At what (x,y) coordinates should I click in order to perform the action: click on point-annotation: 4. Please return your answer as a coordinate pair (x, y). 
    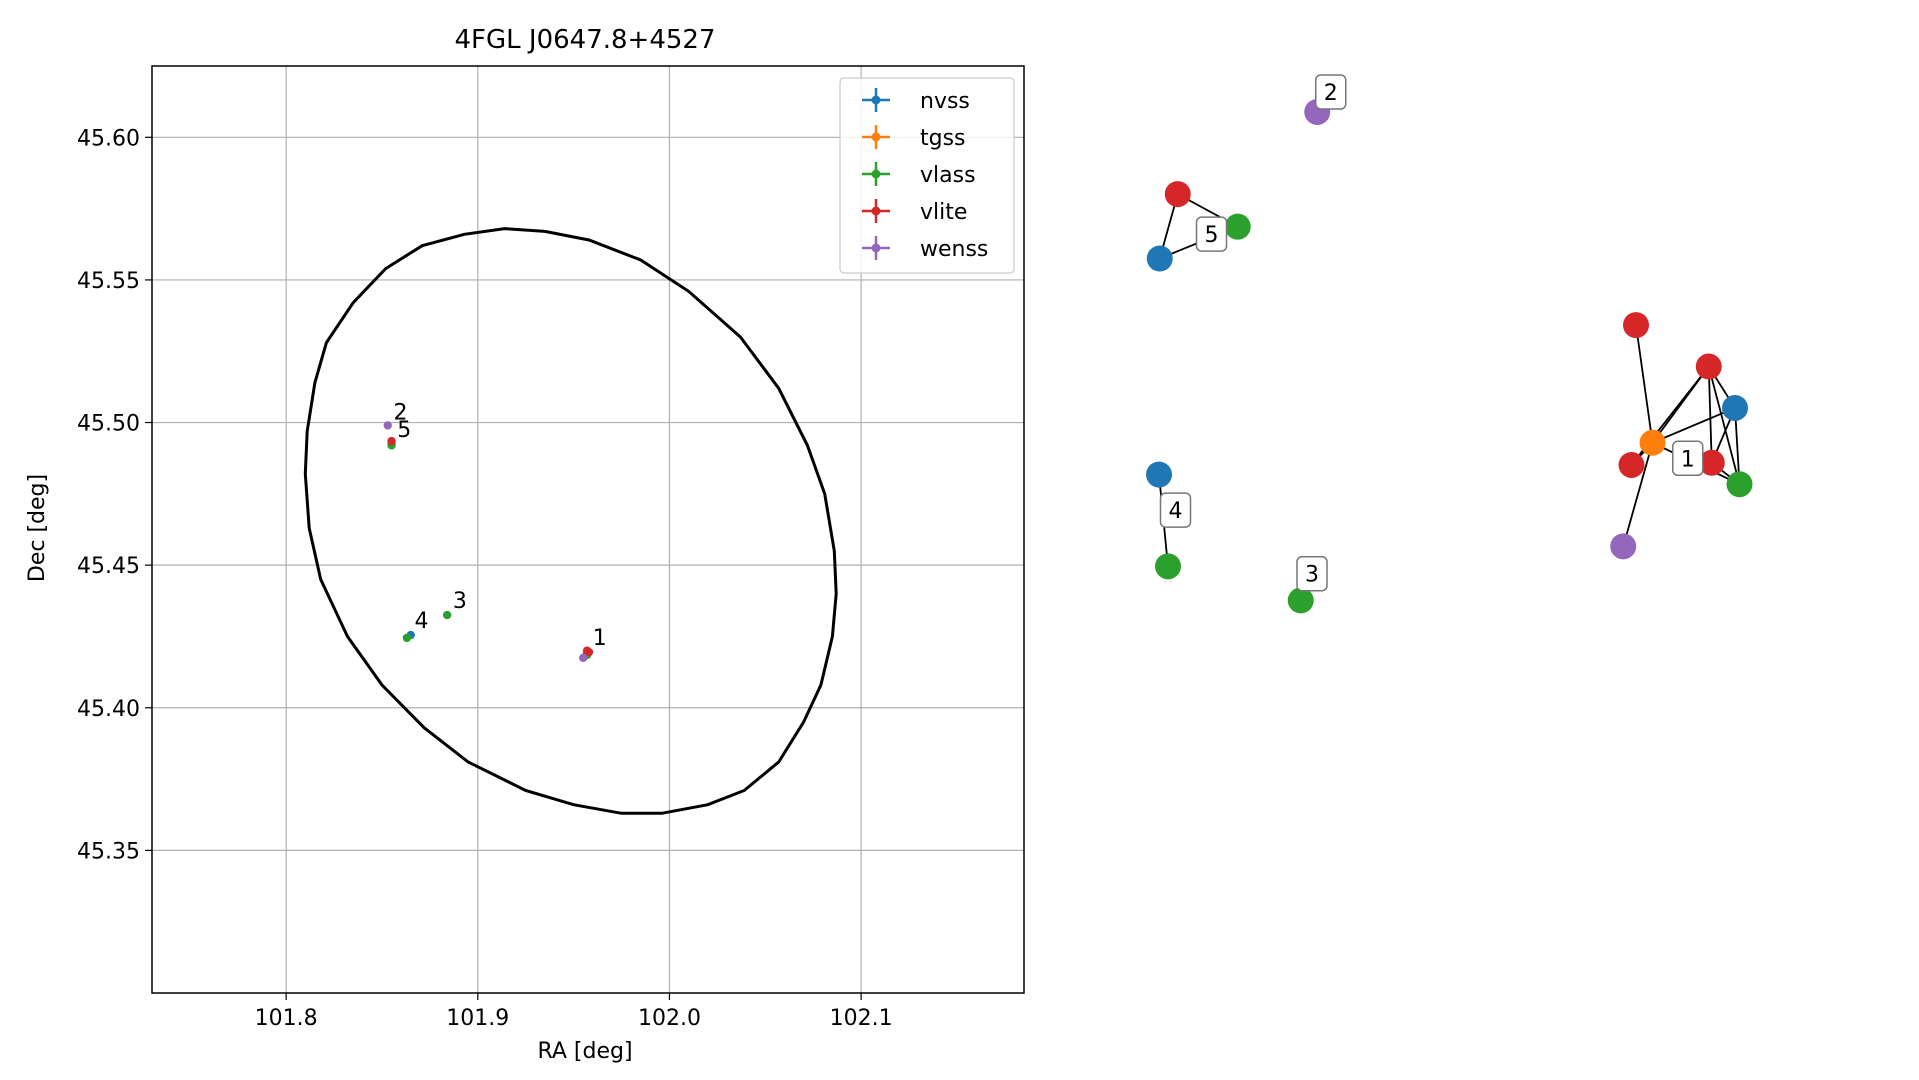
    Looking at the image, I should click on (422, 621).